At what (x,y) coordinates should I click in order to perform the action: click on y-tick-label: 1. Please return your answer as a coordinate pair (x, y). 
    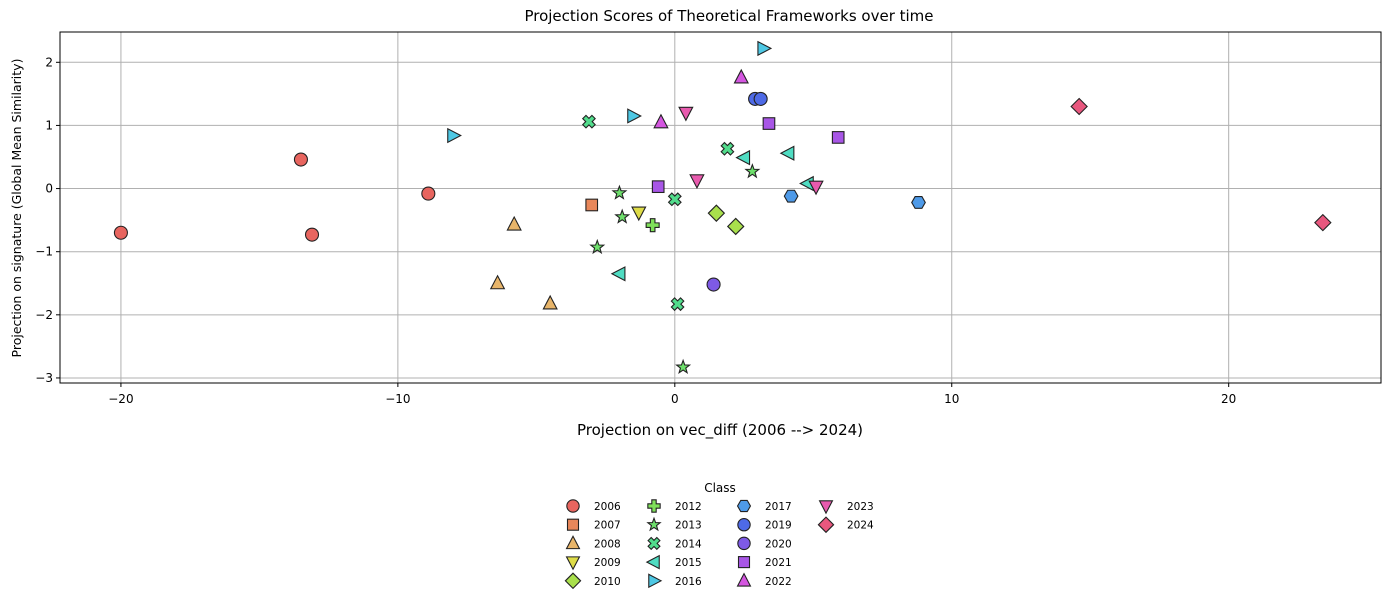
    Looking at the image, I should click on (49, 125).